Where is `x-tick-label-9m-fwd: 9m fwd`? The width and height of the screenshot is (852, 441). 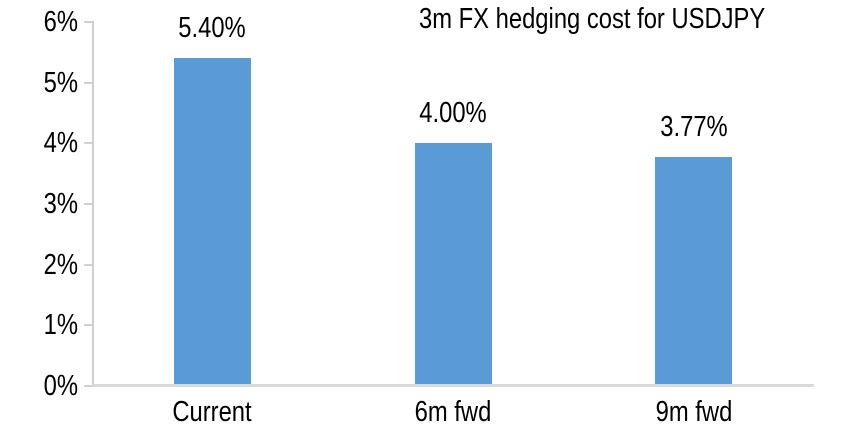 x-tick-label-9m-fwd: 9m fwd is located at coordinates (693, 412).